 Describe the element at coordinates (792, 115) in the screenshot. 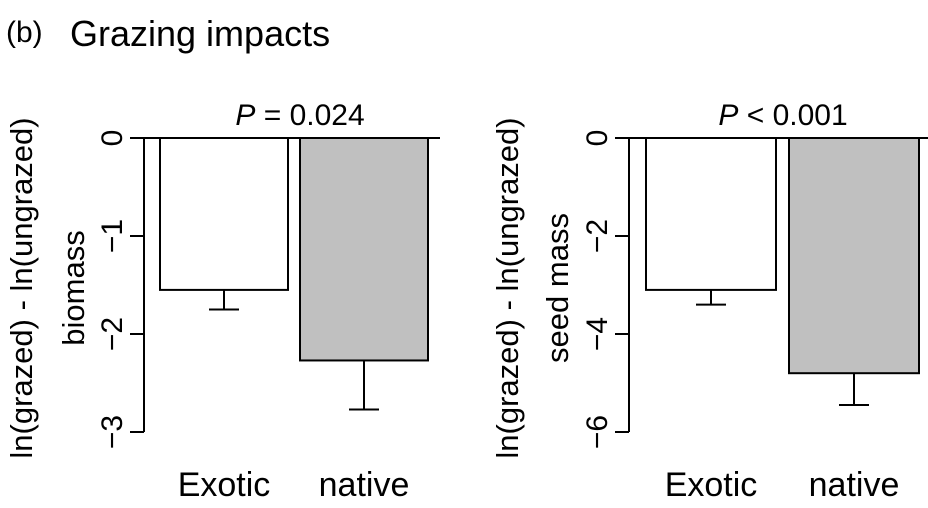

I see `p-value-text: < 0.001` at that location.